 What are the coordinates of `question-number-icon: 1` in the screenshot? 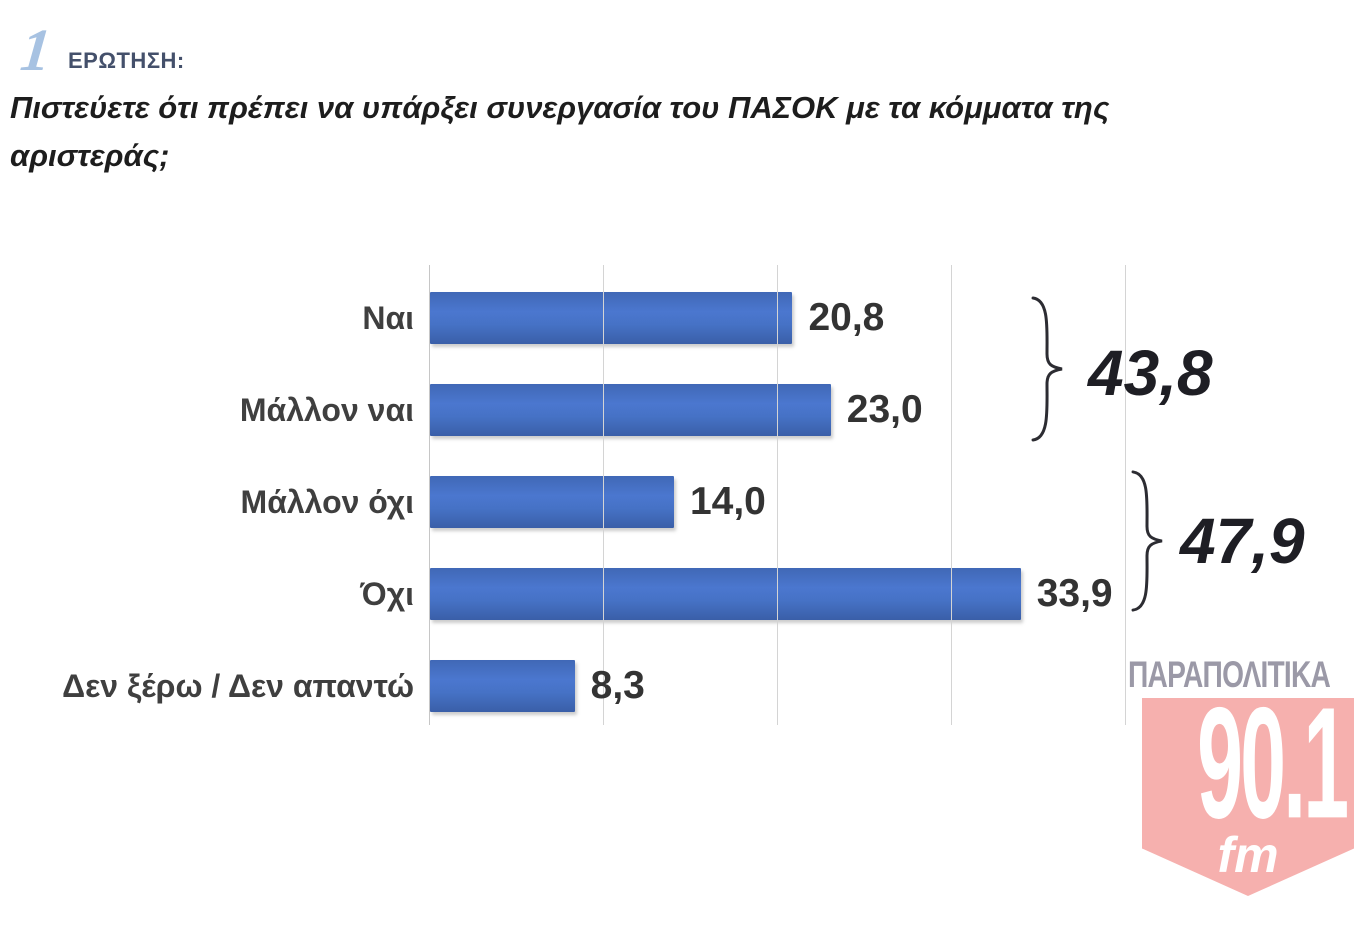 It's located at (36, 50).